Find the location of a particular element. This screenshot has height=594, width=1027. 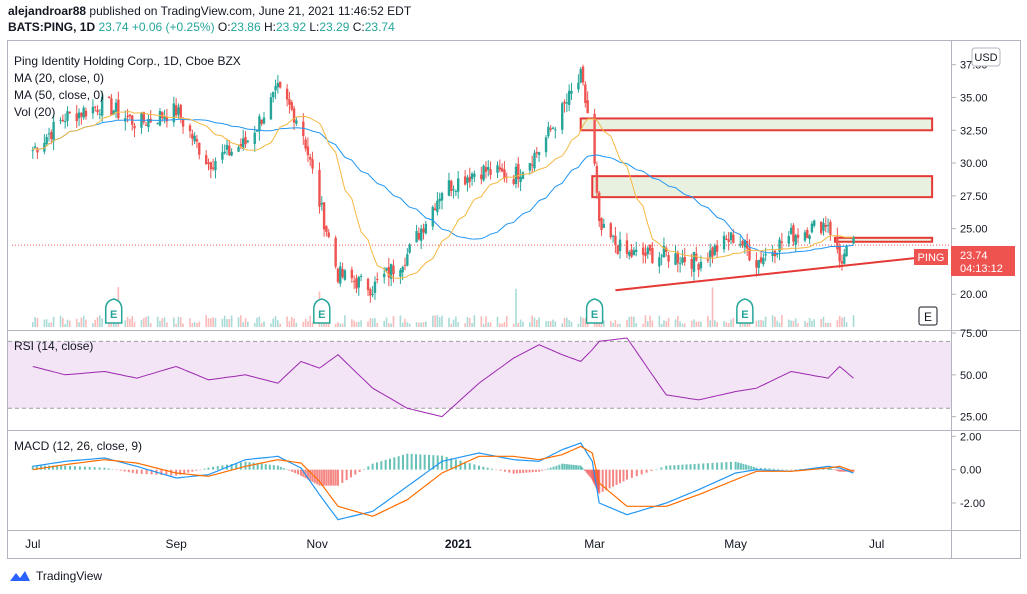

tradingview-logo-icon is located at coordinates (20, 576).